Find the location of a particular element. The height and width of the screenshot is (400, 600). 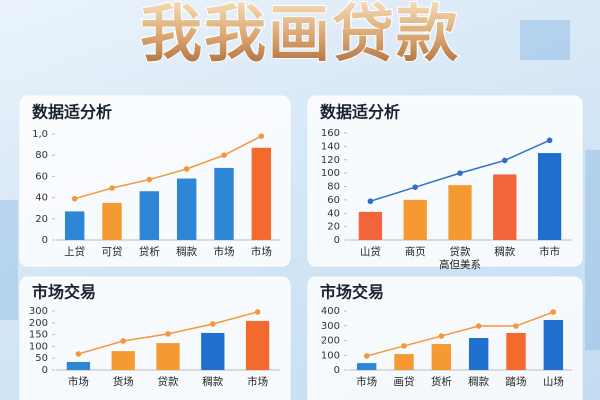

y-tick-label: 120 is located at coordinates (330, 160).